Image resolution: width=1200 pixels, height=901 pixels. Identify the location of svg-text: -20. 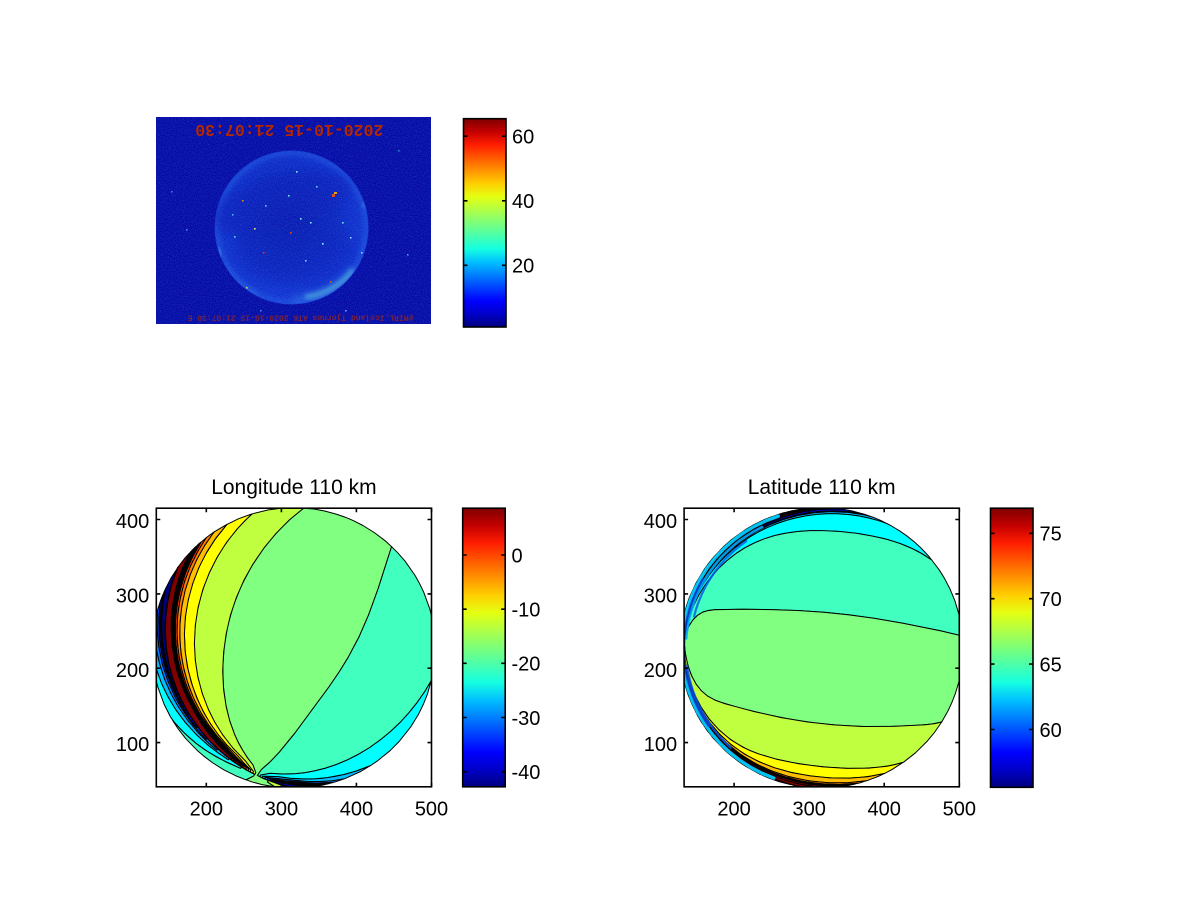
(526, 665).